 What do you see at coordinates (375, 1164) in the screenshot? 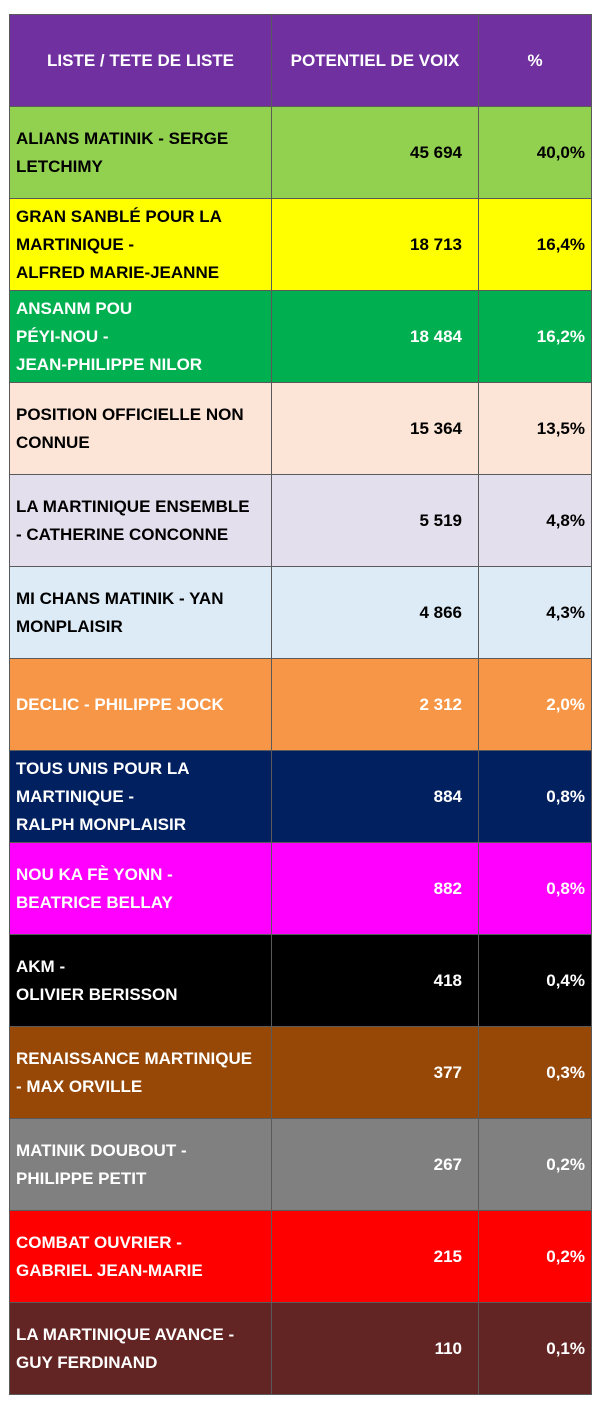
I see `votes-cell: 267` at bounding box center [375, 1164].